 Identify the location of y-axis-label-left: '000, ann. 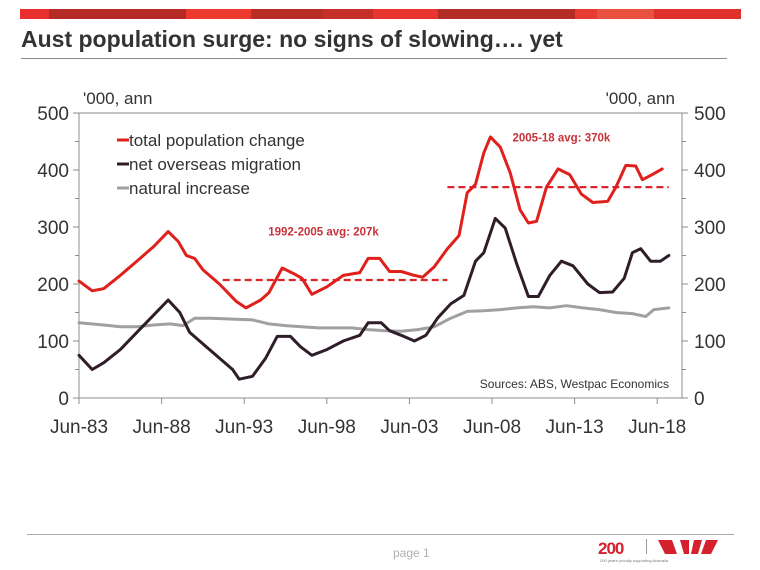
(117, 98).